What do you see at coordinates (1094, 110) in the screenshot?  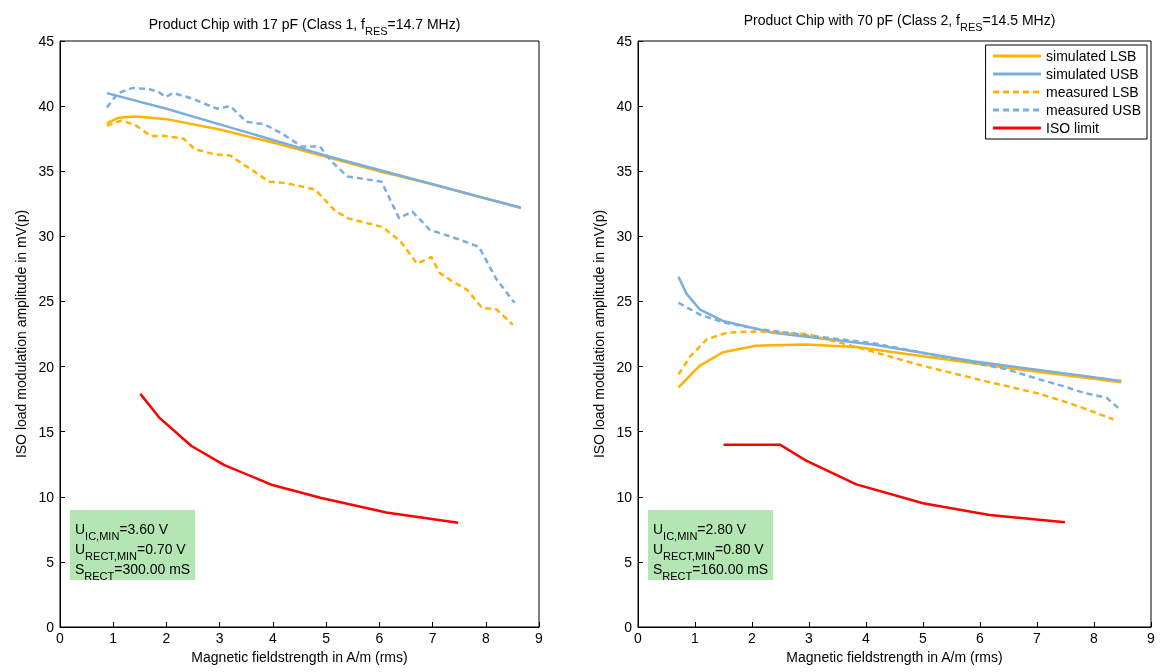 I see `legend-label: measured USB` at bounding box center [1094, 110].